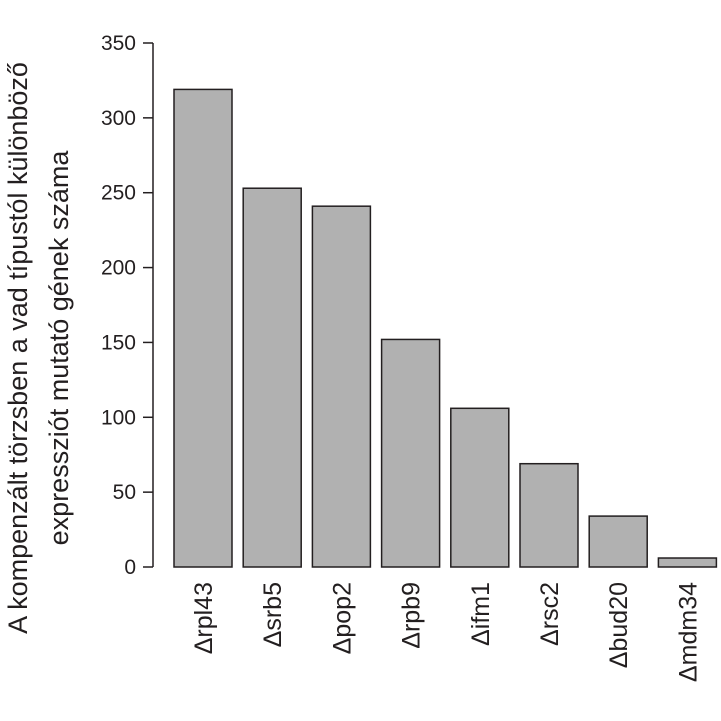 Image resolution: width=721 pixels, height=721 pixels. I want to click on y-tick-label: 300, so click(118, 118).